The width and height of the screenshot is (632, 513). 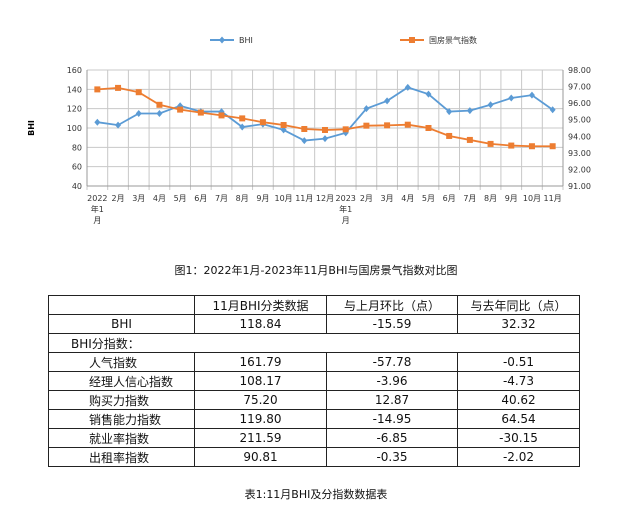 I want to click on table-row: 经理人信心指数 108.17 -3.96 -4.73, so click(x=314, y=381).